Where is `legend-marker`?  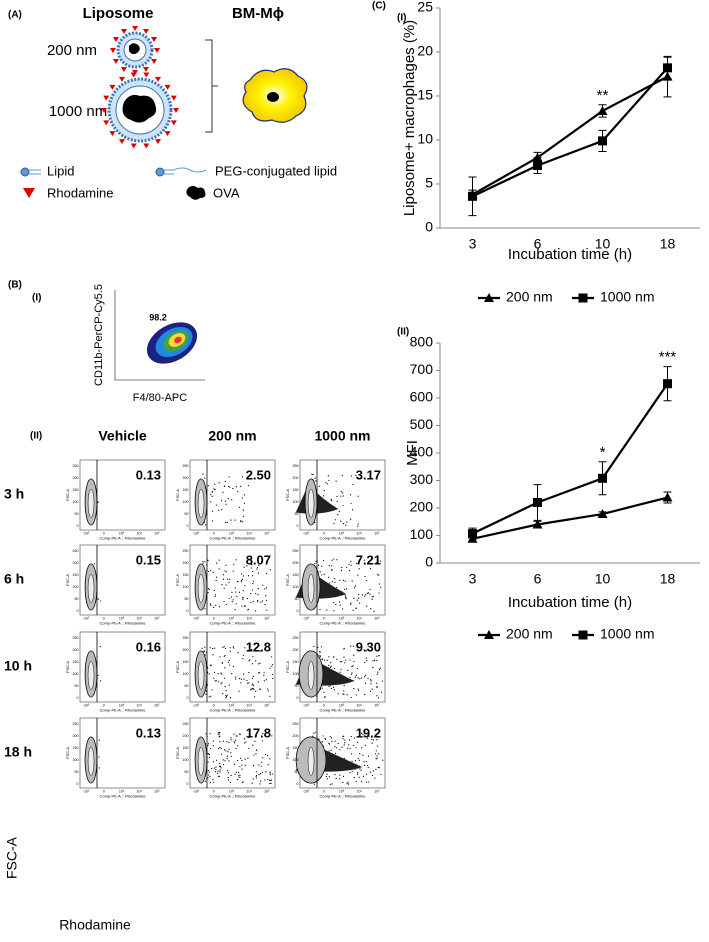
legend-marker is located at coordinates (583, 298).